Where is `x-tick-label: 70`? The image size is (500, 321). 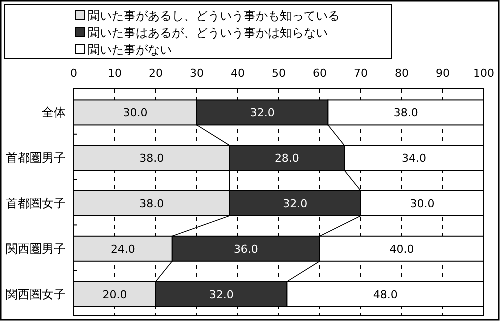 x-tick-label: 70 is located at coordinates (361, 73).